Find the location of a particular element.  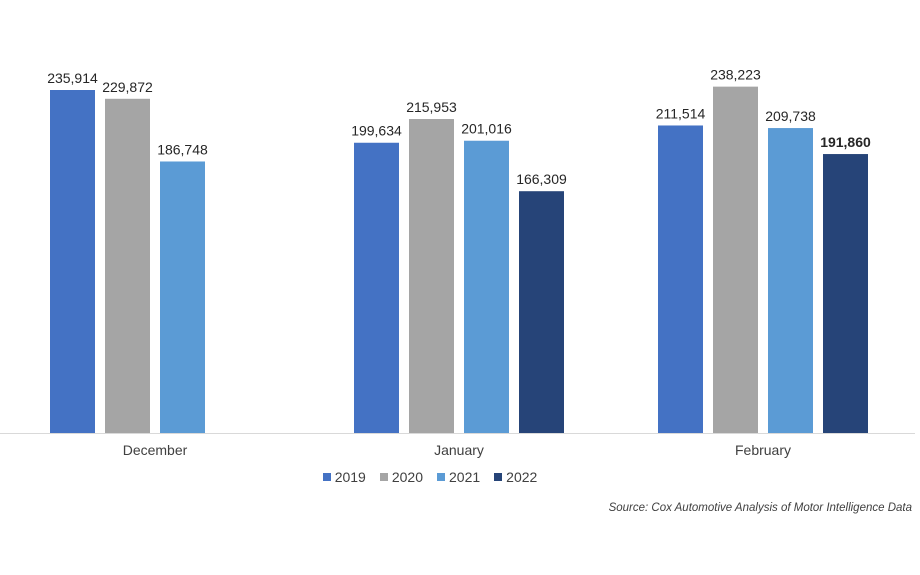

data-label: 229,872 is located at coordinates (127, 87).